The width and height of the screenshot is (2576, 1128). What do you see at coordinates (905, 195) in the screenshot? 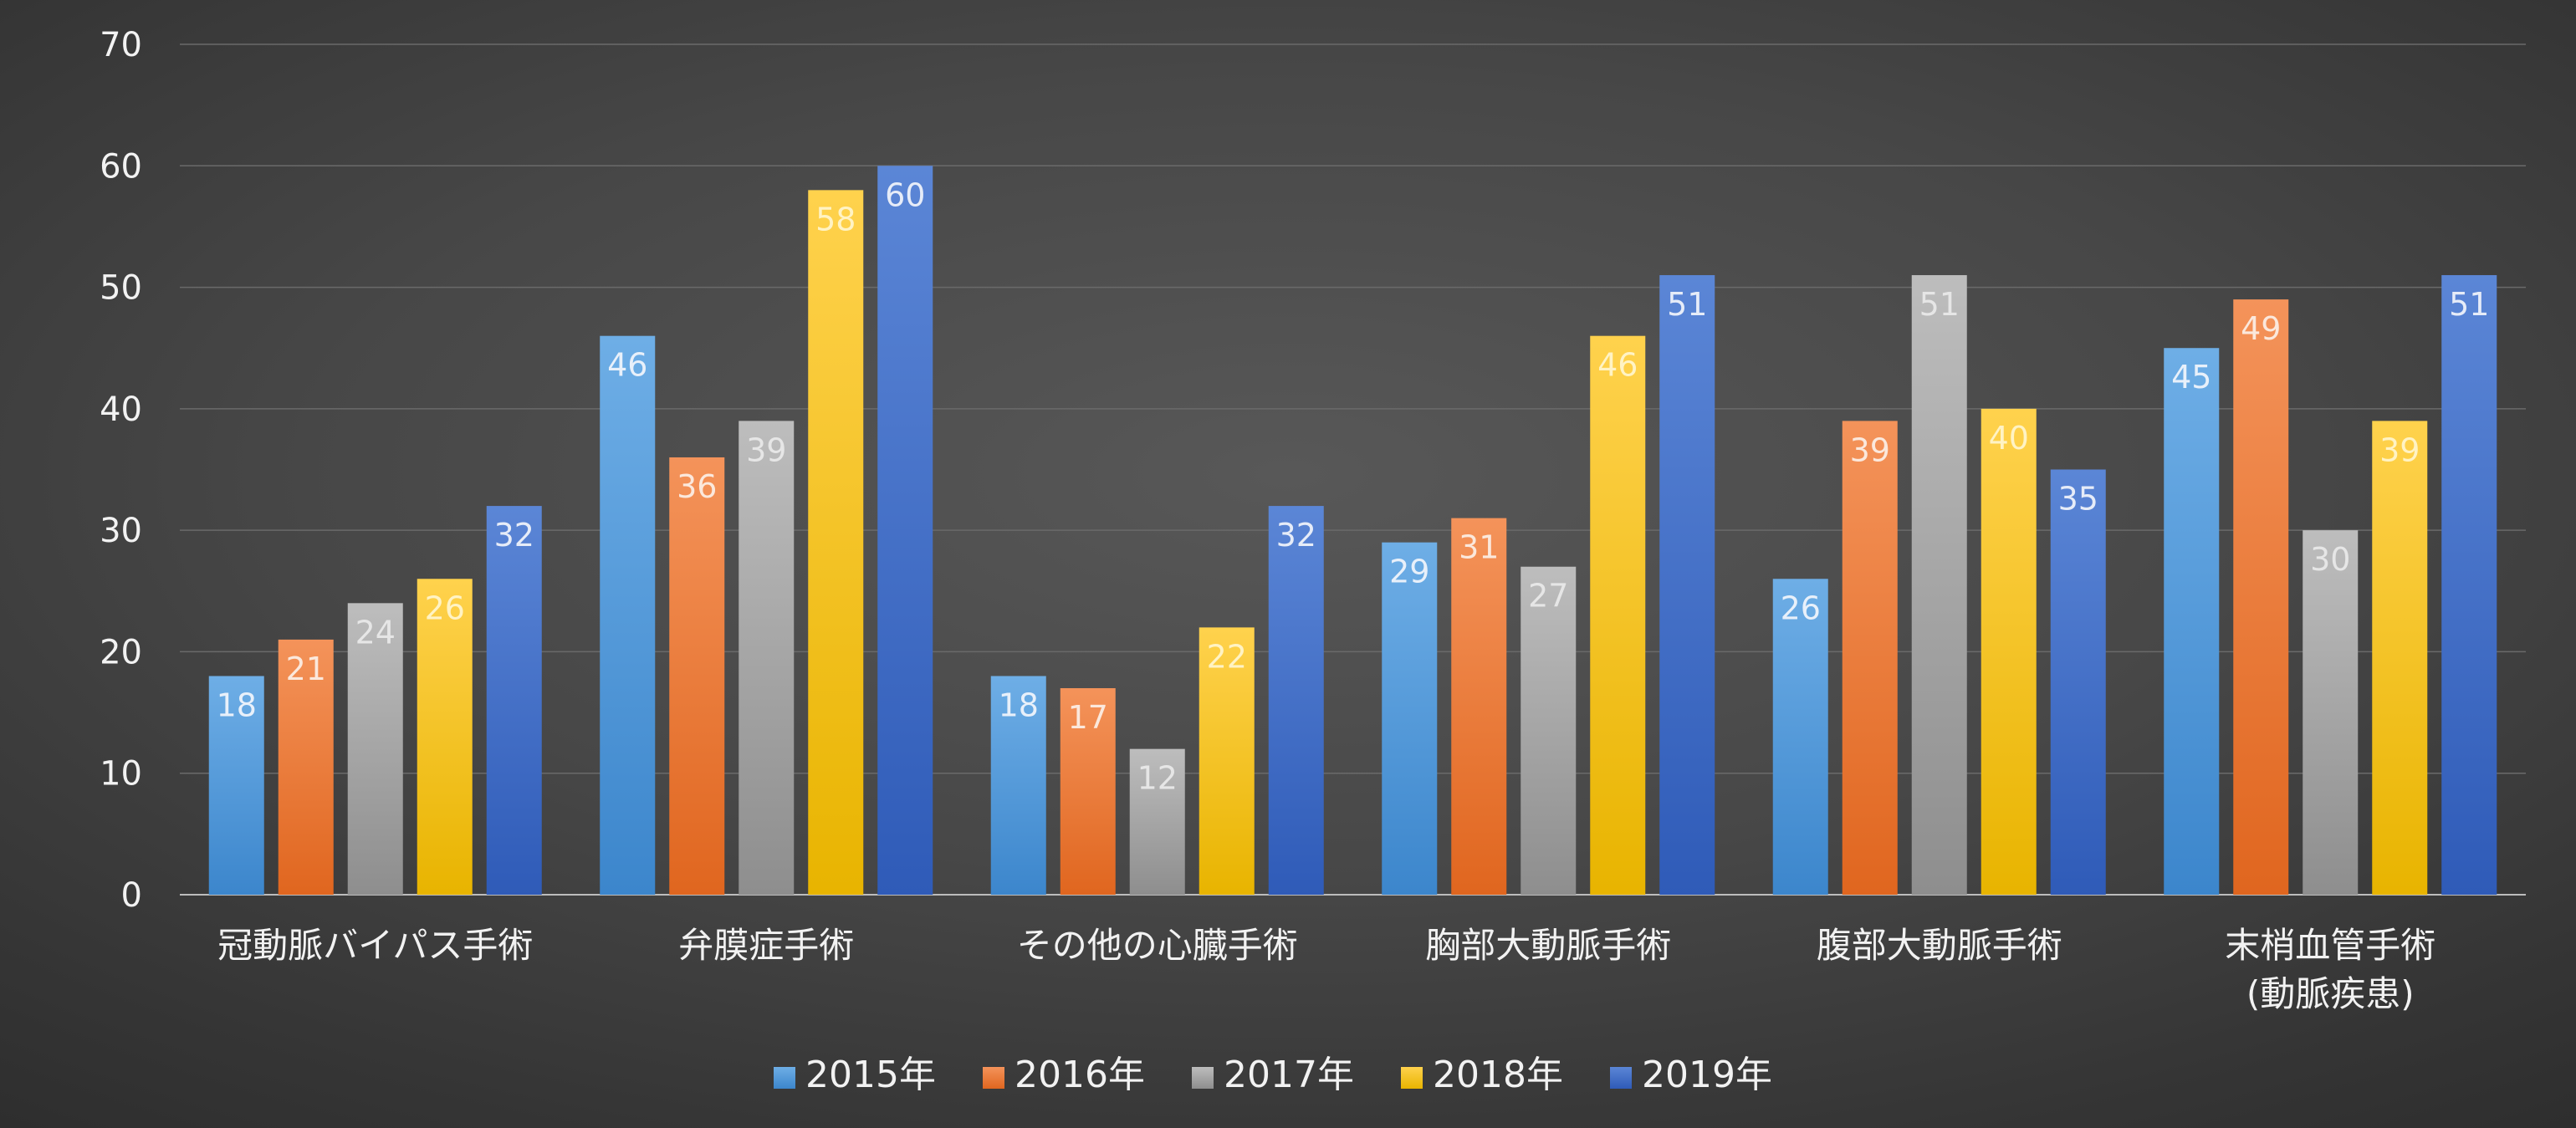
I see `data-label: 60` at bounding box center [905, 195].